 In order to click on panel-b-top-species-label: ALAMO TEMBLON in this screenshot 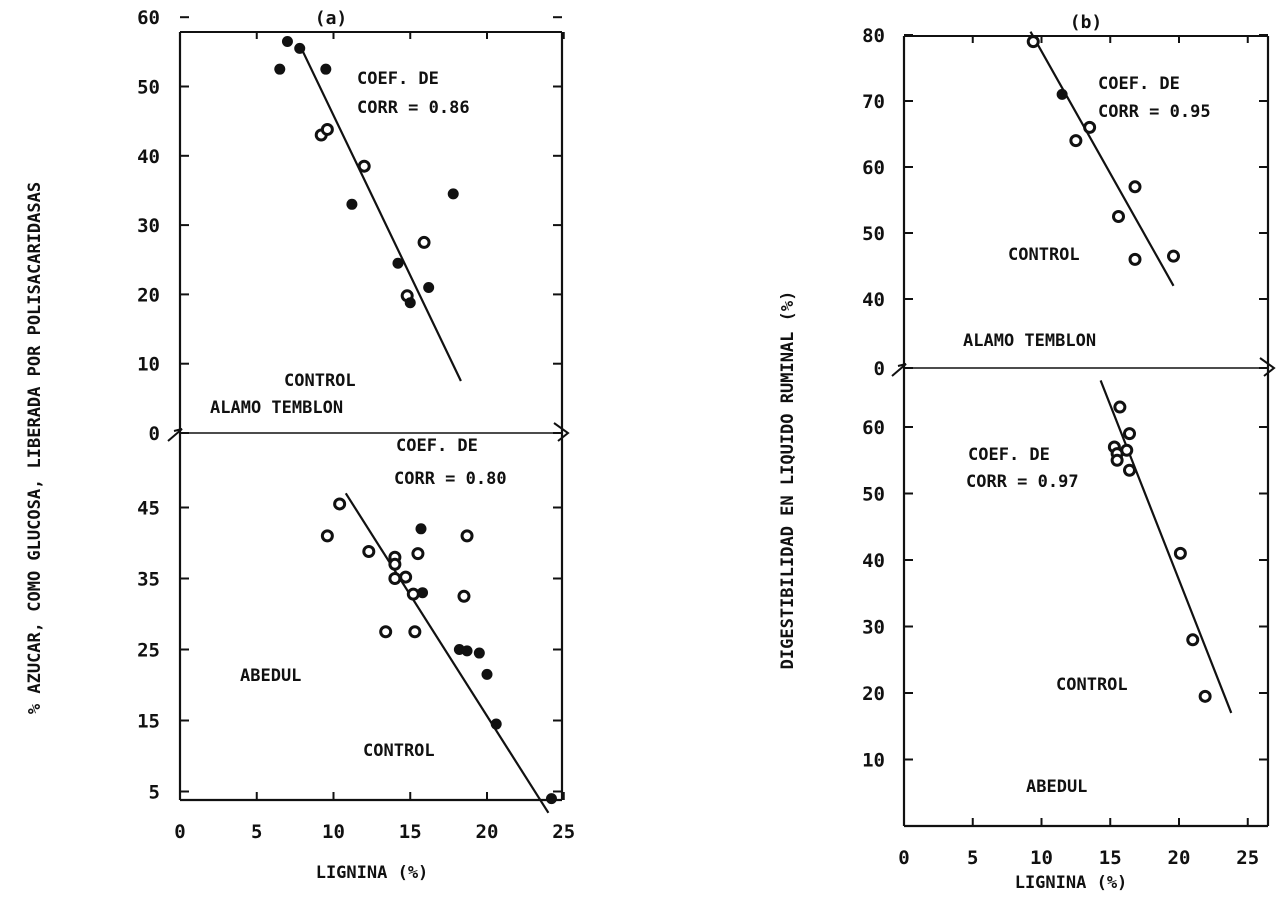, I will do `click(1029, 341)`.